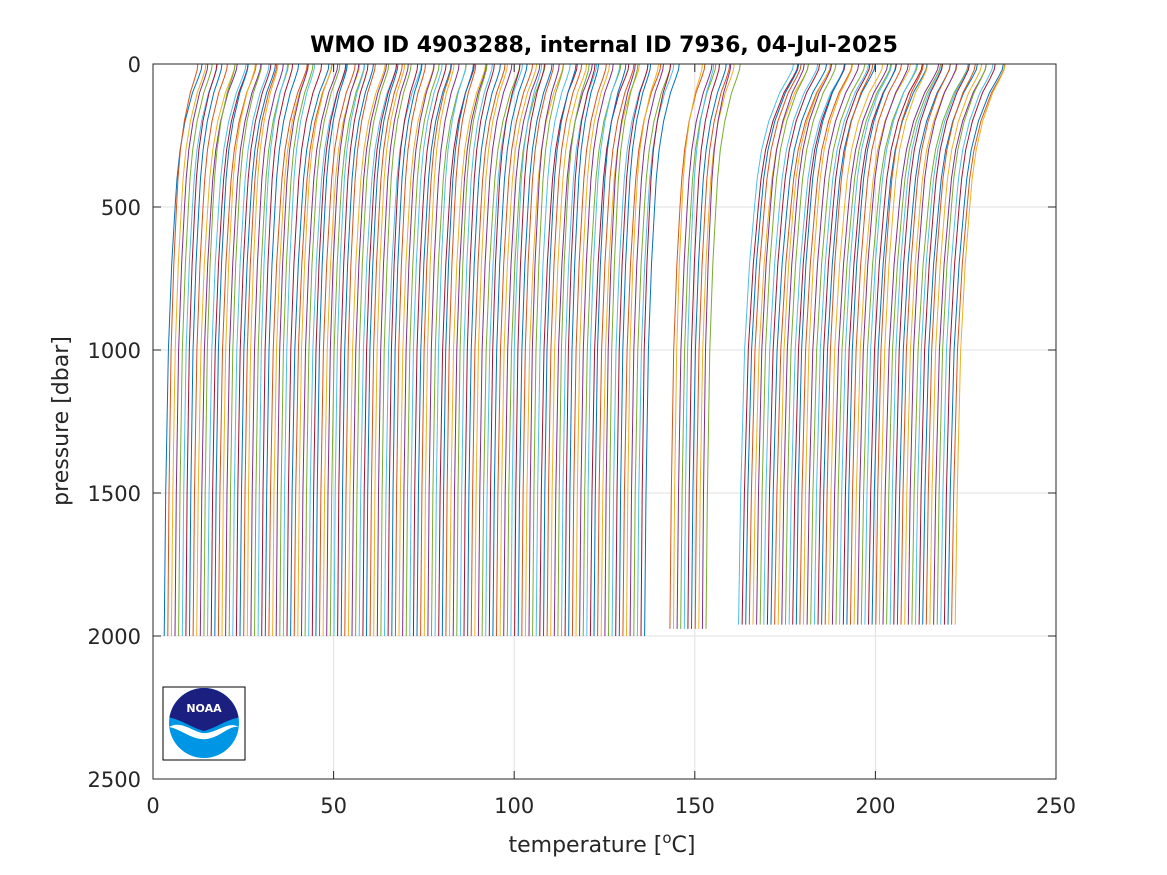  Describe the element at coordinates (61, 421) in the screenshot. I see `y-axis-label: pressure [dbar]` at that location.